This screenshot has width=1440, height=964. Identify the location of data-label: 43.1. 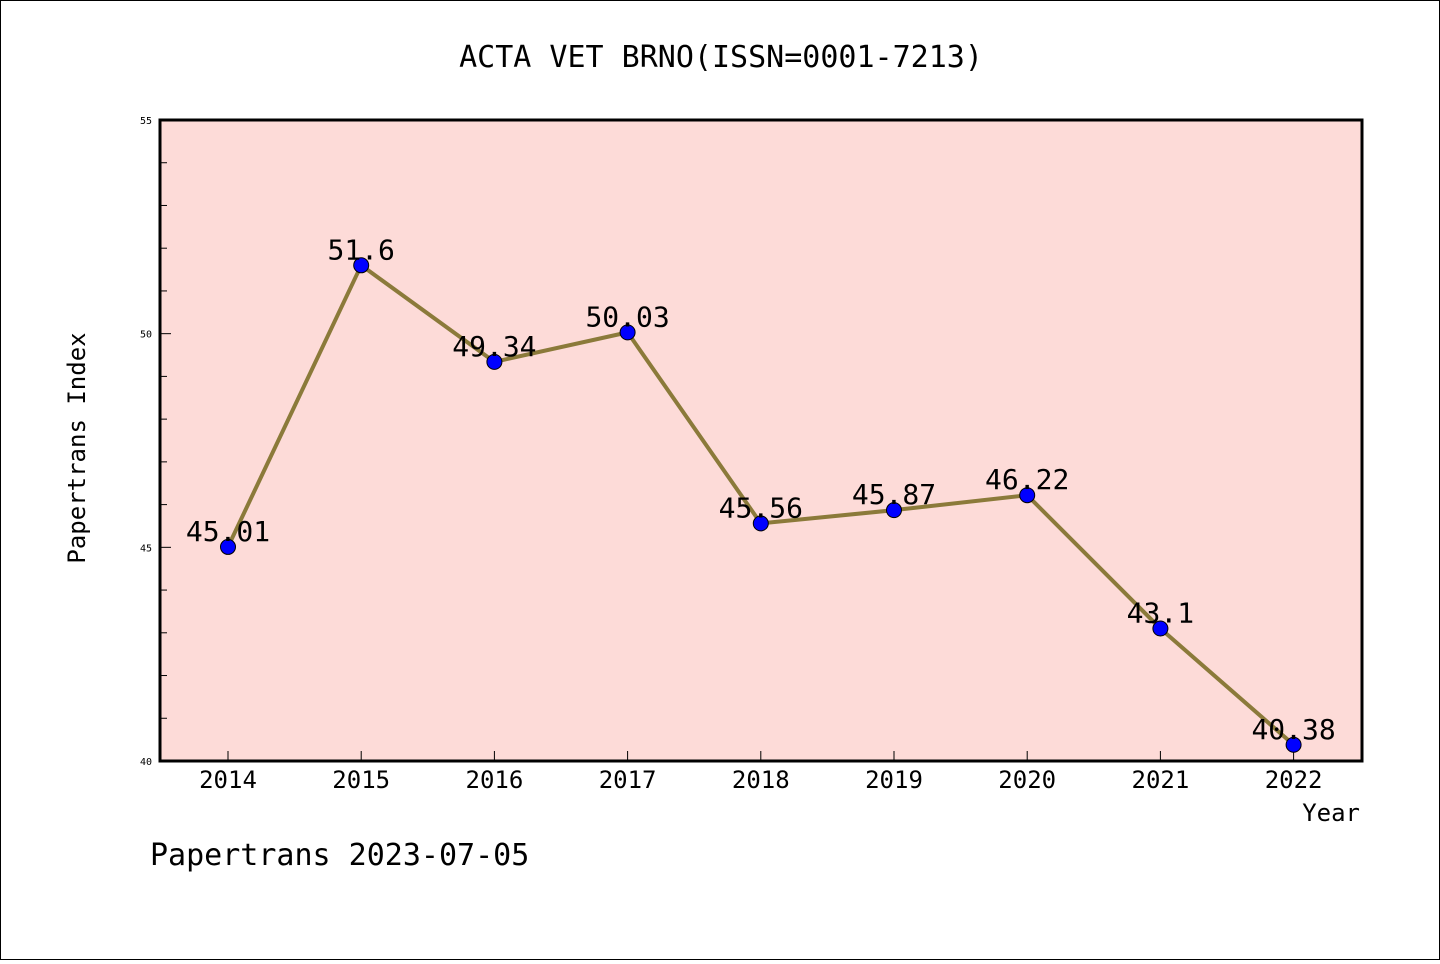
(1160, 613).